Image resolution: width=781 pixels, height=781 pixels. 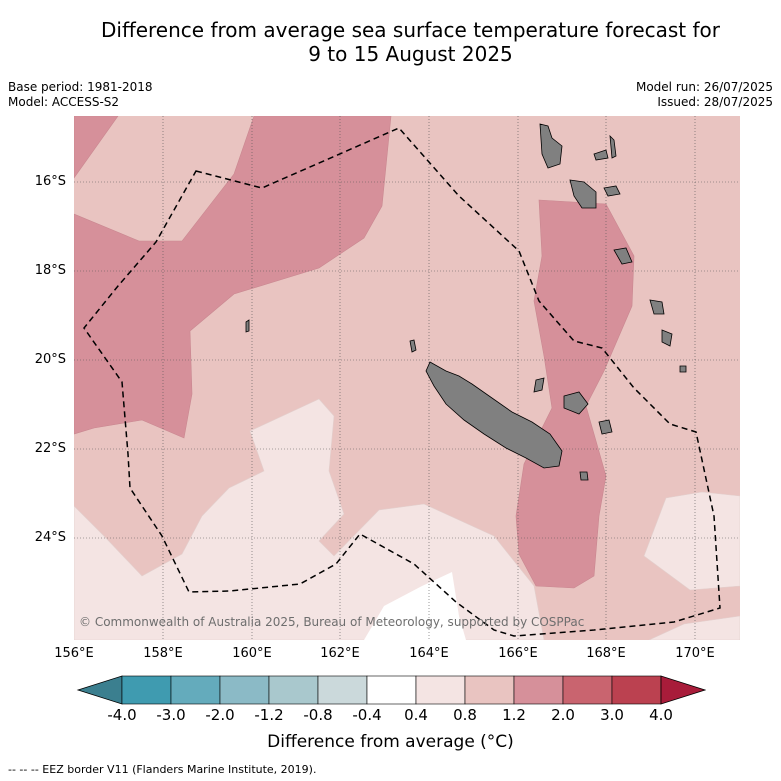 I want to click on island-isle-of-pines, so click(x=584, y=476).